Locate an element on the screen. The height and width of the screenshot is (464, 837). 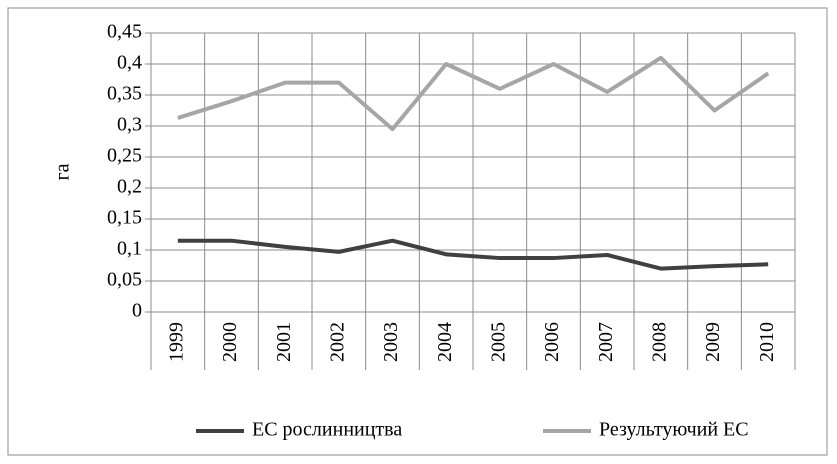
x-tick-label: 2009 is located at coordinates (713, 342).